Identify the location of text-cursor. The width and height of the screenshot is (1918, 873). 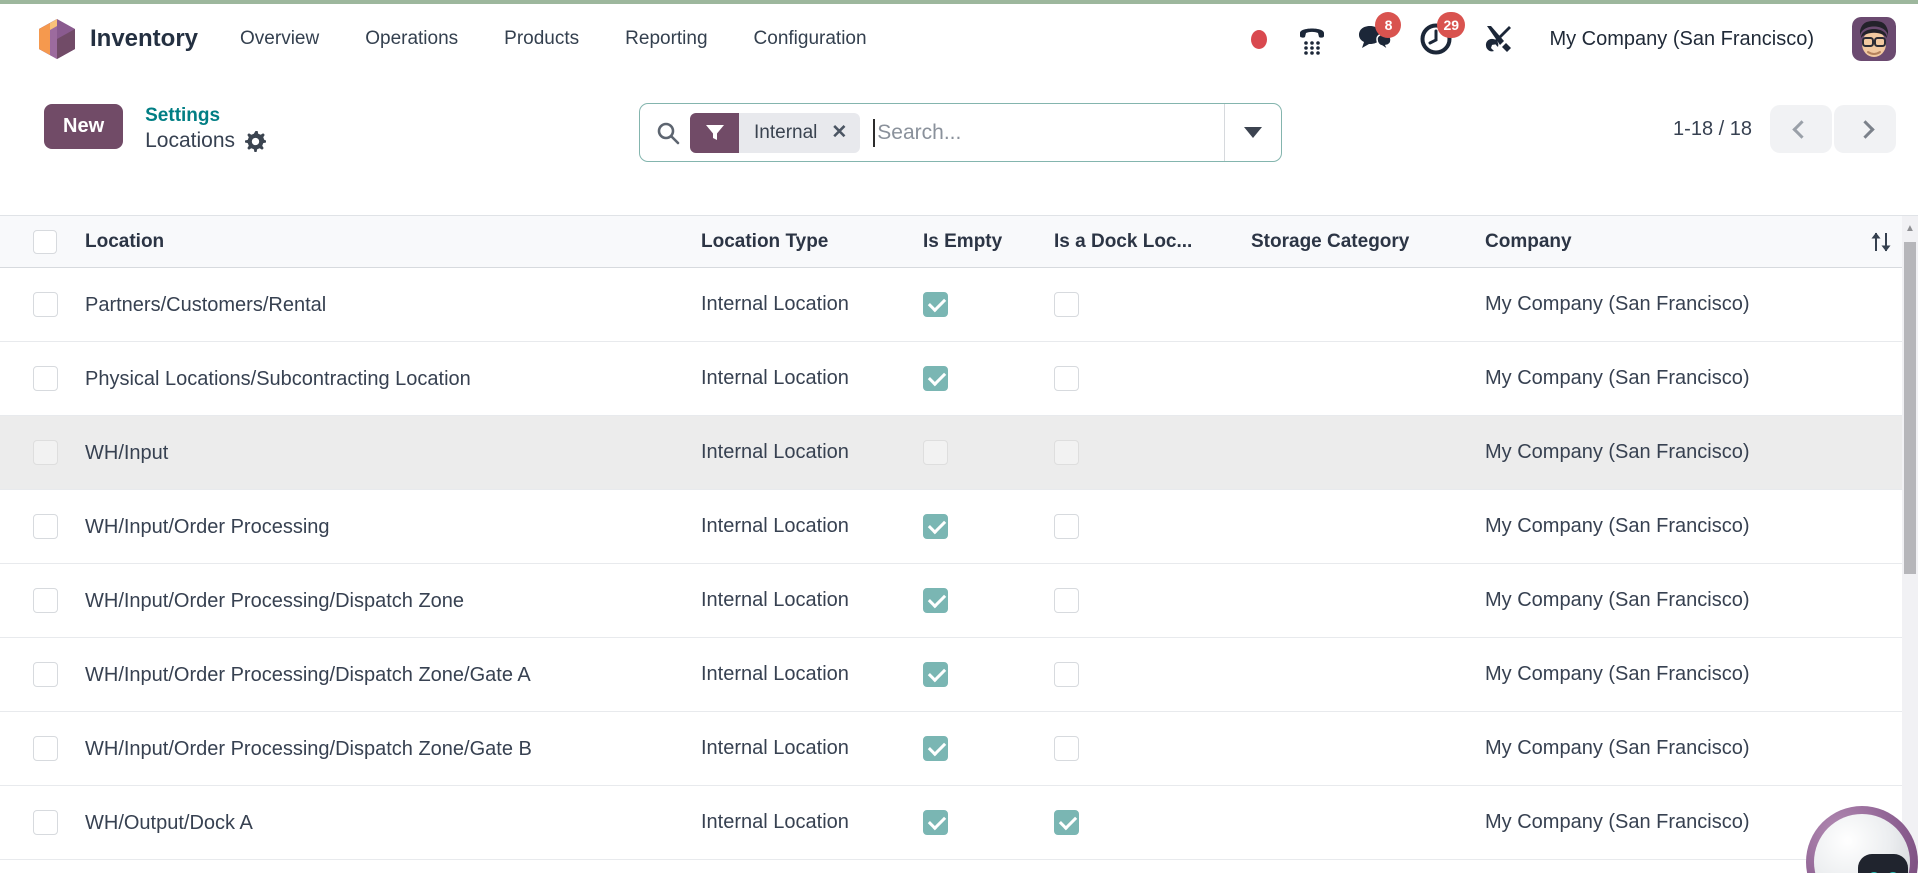
(874, 132).